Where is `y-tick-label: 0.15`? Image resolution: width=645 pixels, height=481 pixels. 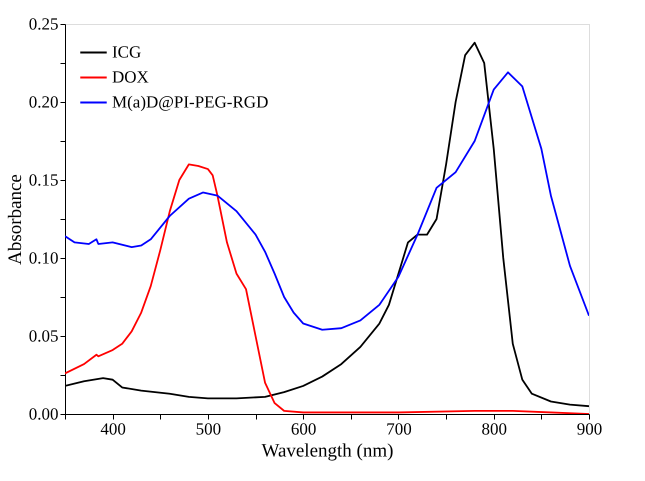 y-tick-label: 0.15 is located at coordinates (43, 180).